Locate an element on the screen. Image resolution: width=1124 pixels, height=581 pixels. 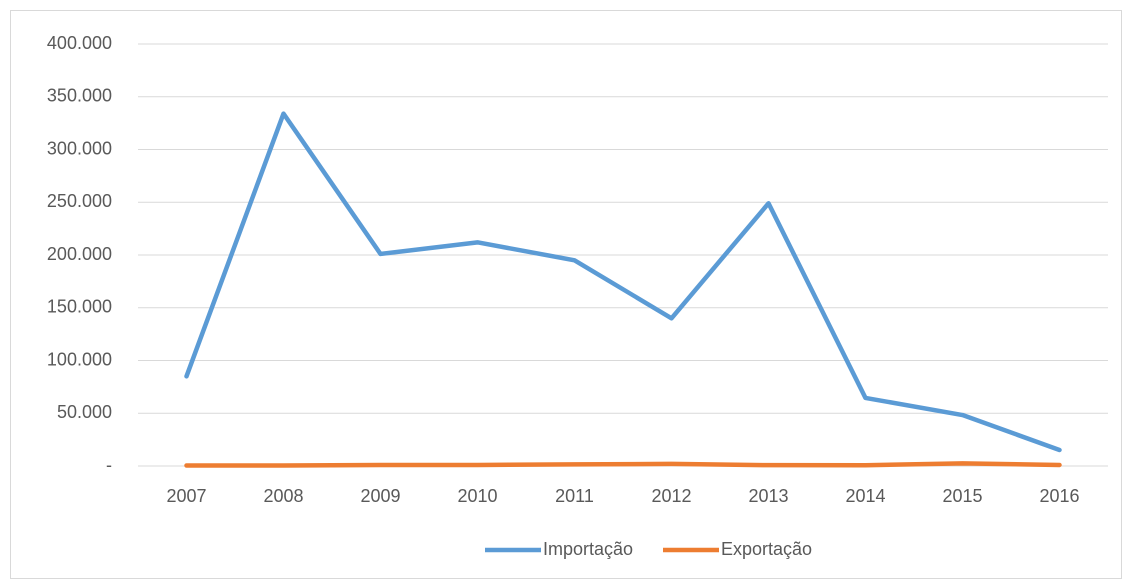
y-tick-label: - is located at coordinates (109, 465).